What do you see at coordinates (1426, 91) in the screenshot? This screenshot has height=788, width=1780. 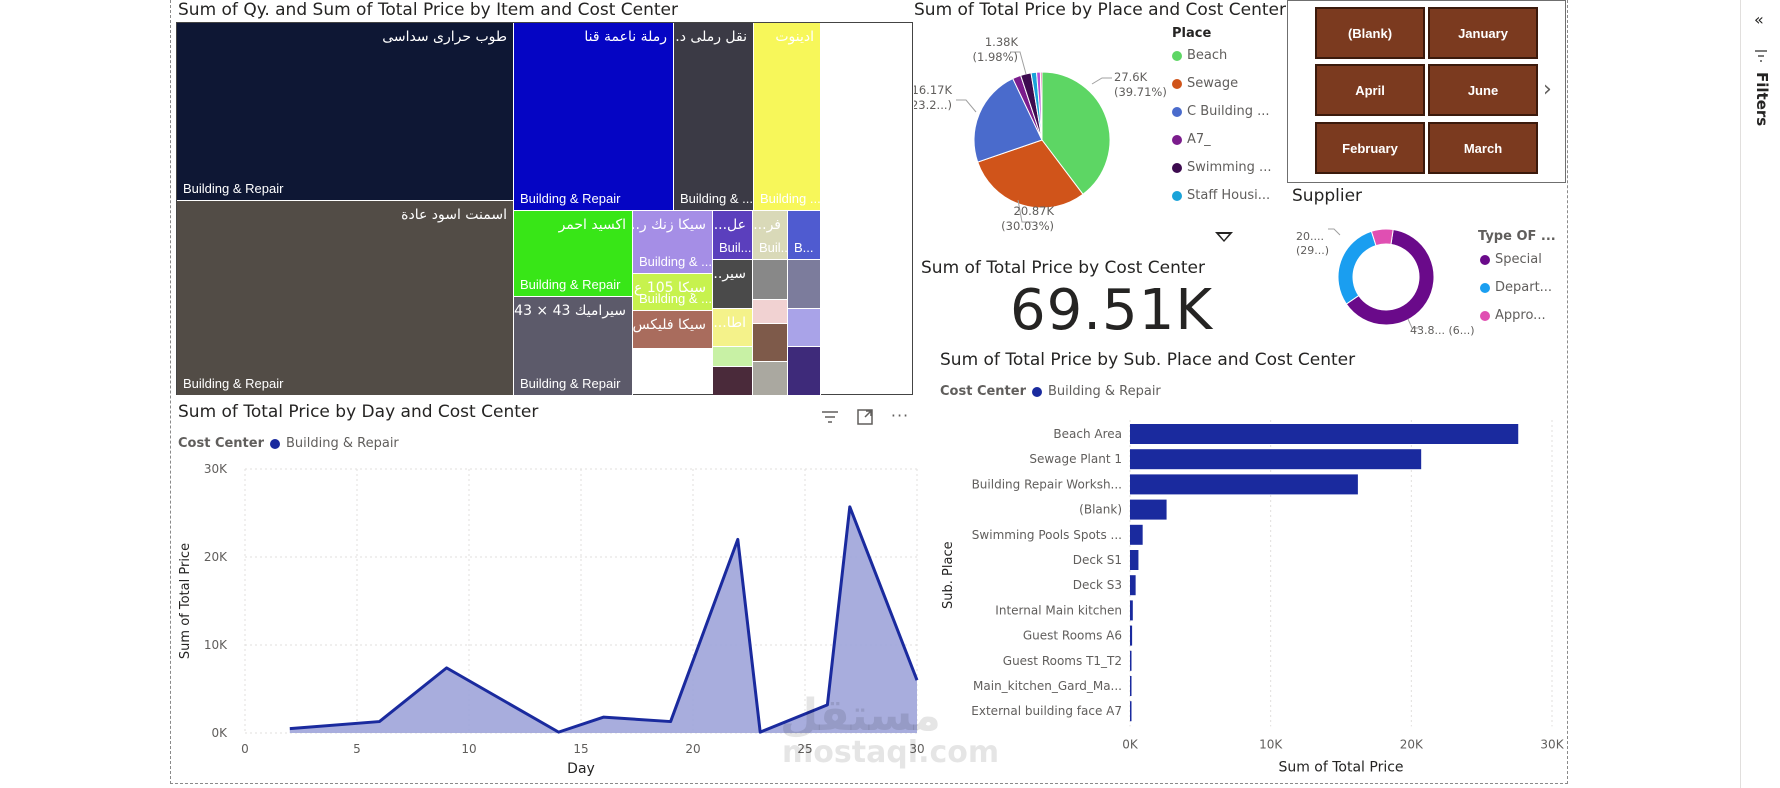 I see `month-slicer: (Blank) January April June February March ›` at bounding box center [1426, 91].